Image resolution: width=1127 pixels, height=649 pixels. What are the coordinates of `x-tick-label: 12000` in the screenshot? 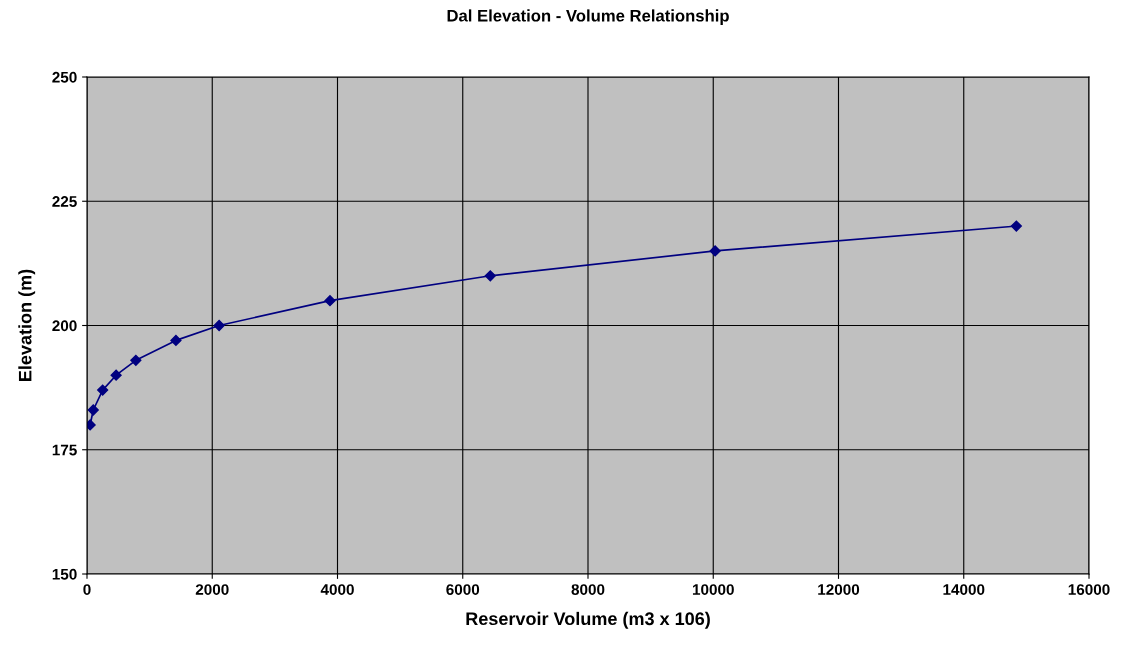 It's located at (839, 589).